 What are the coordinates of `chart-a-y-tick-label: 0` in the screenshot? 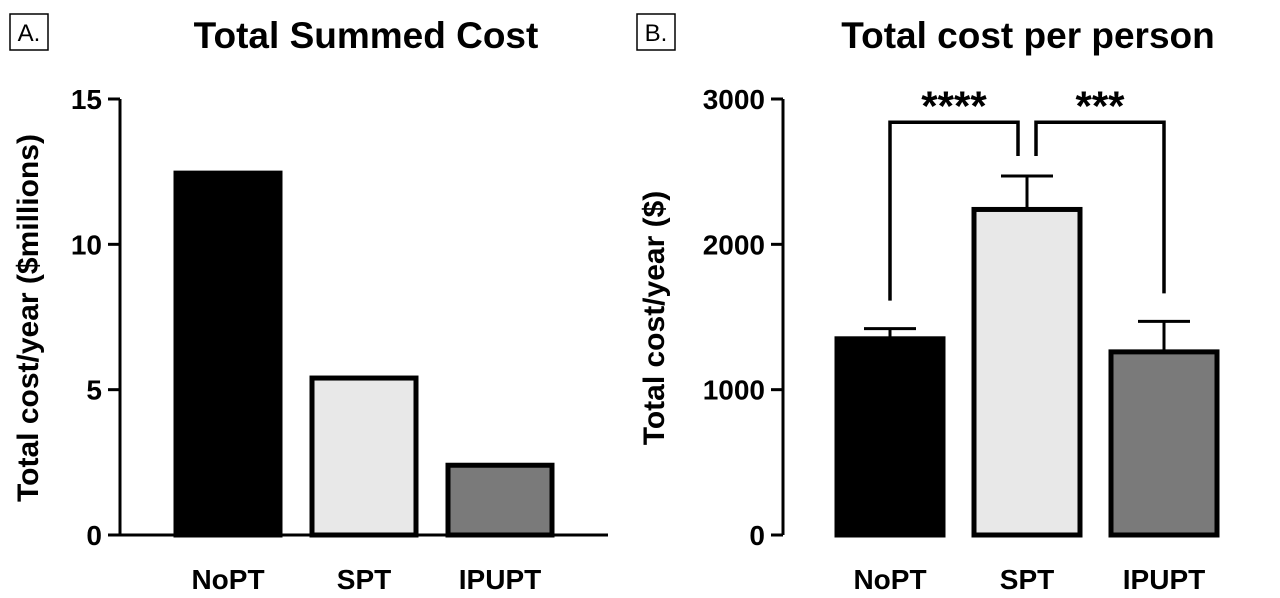 It's located at (94, 535).